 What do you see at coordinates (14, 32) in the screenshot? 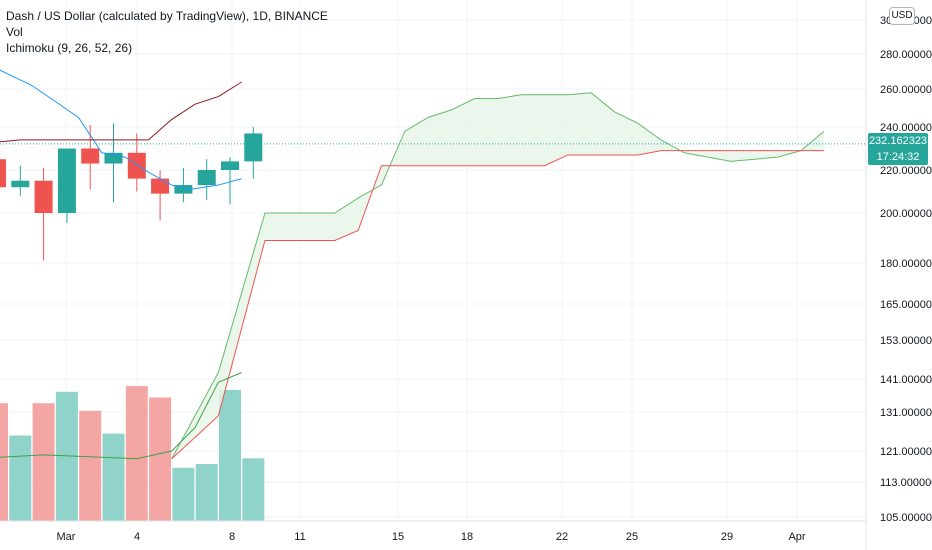
I see `legend-vol: Vol` at bounding box center [14, 32].